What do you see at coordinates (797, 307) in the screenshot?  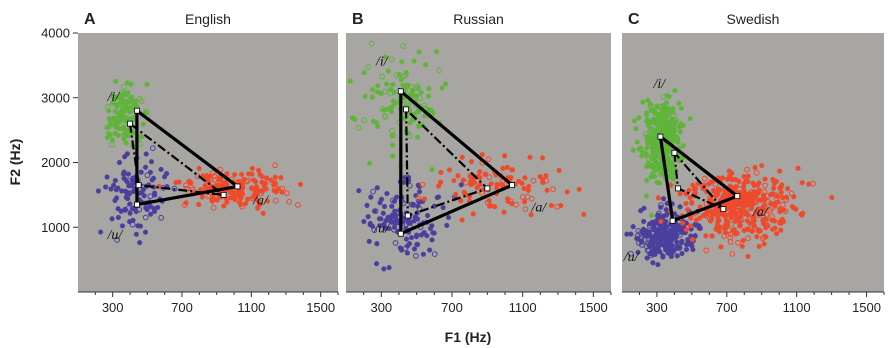 I see `x-tick-label: 1100` at bounding box center [797, 307].